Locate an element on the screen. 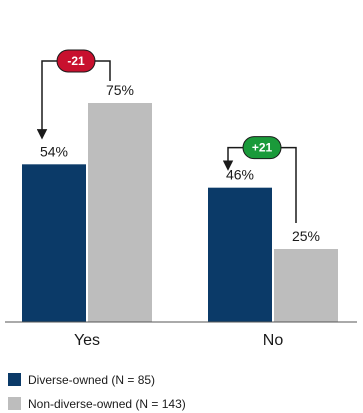  difference-badge-no is located at coordinates (262, 148).